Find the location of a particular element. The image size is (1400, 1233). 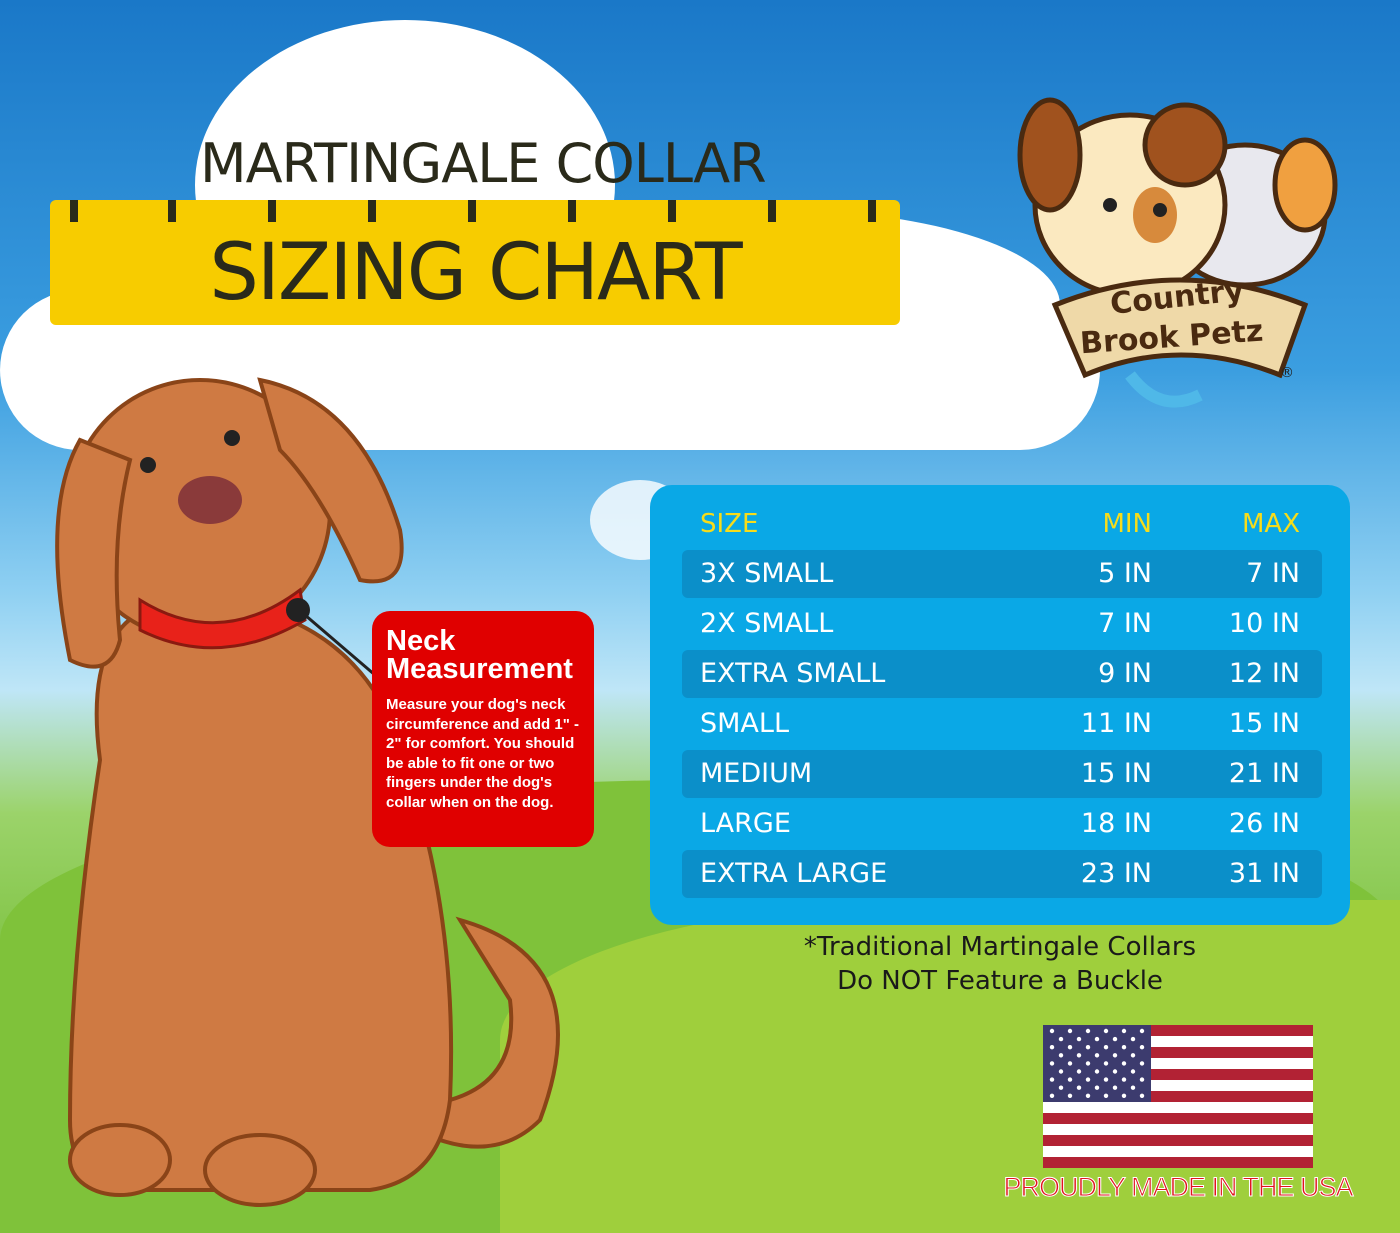

min-cell: 15 IN is located at coordinates (1116, 773).